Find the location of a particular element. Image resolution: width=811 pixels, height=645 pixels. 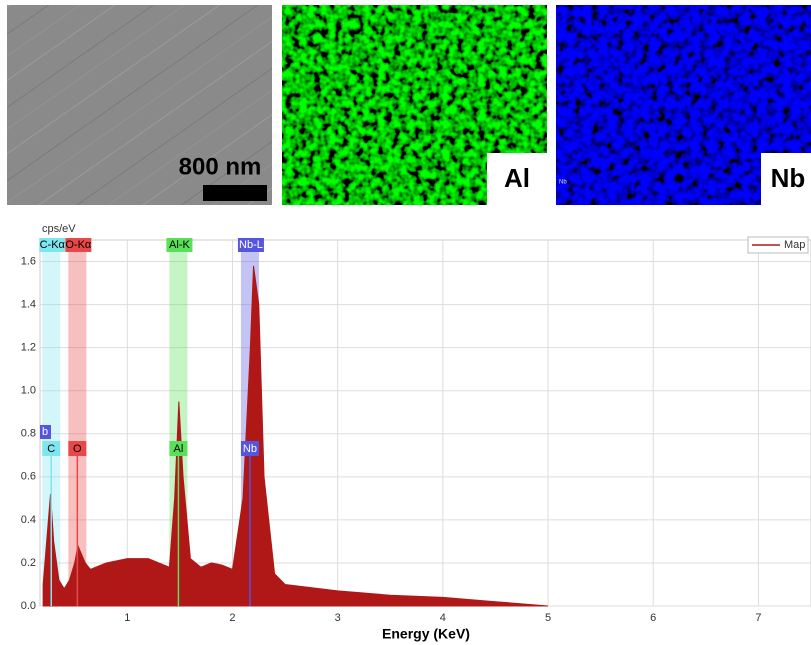

cut-label-box is located at coordinates (45, 432).